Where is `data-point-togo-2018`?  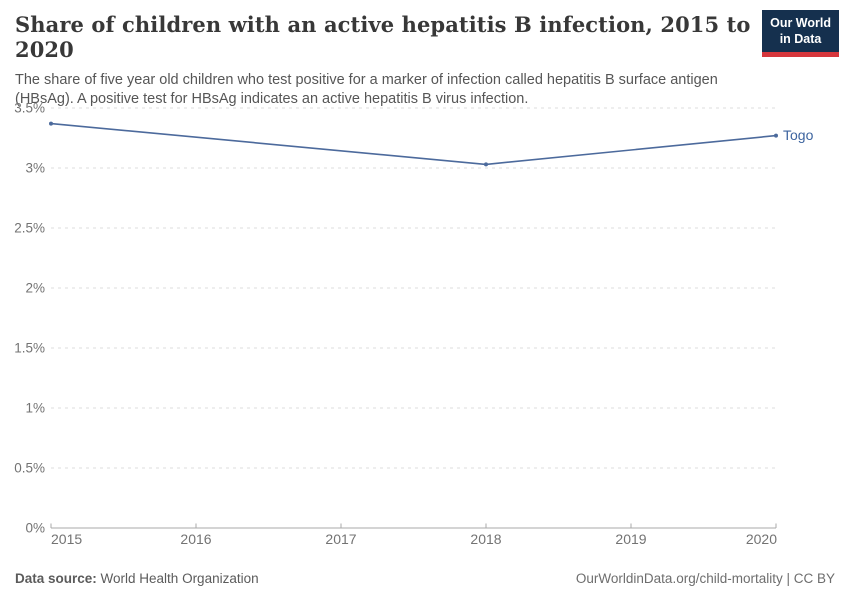
data-point-togo-2018 is located at coordinates (486, 164).